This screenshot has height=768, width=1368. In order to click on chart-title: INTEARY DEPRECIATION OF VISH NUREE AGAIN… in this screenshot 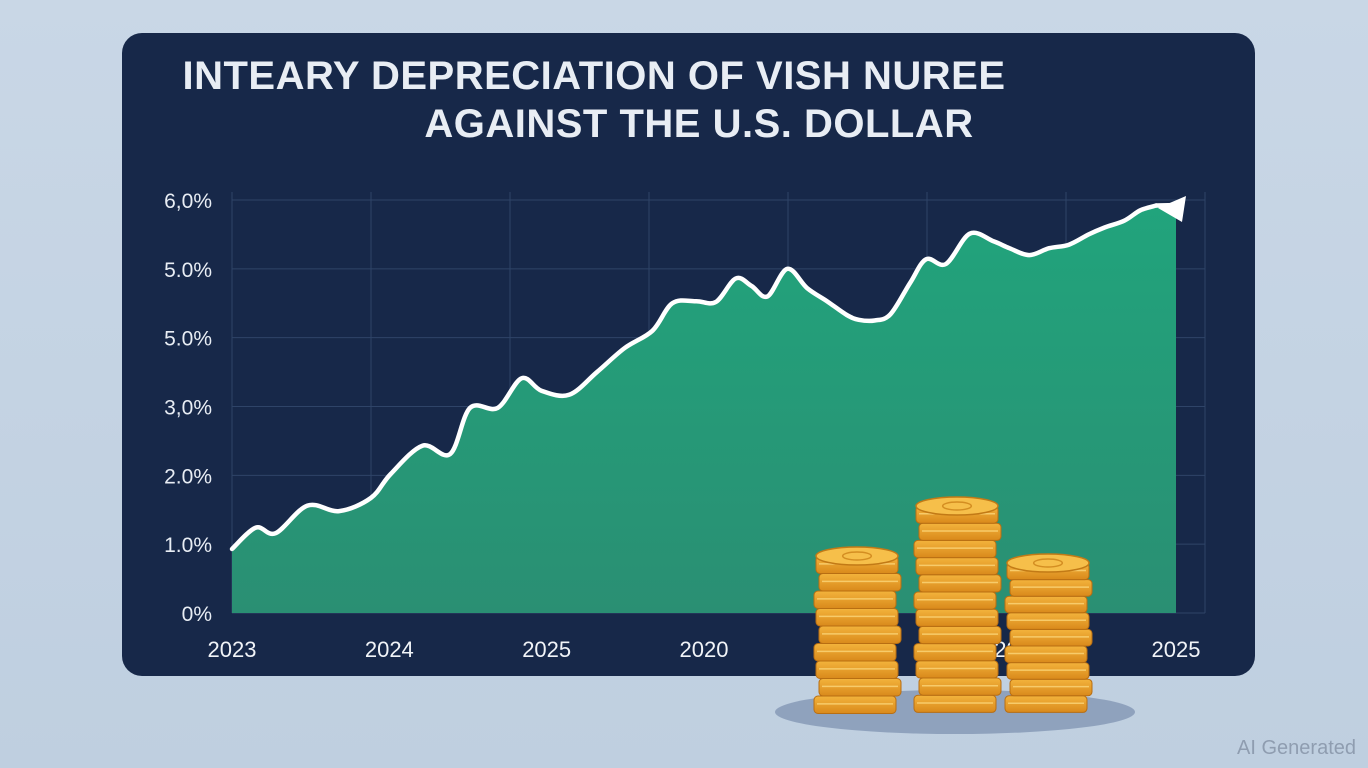, I will do `click(684, 100)`.